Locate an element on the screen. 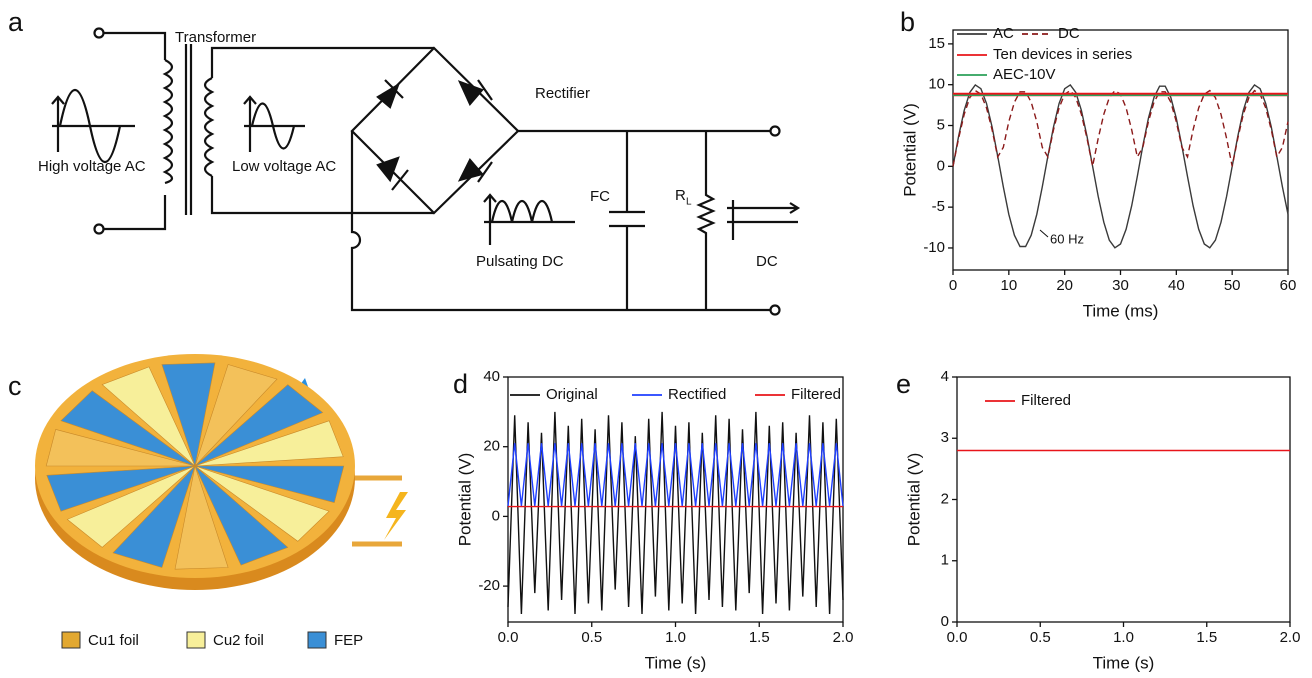 Image resolution: width=1312 pixels, height=678 pixels. bridge is located at coordinates (435, 130).